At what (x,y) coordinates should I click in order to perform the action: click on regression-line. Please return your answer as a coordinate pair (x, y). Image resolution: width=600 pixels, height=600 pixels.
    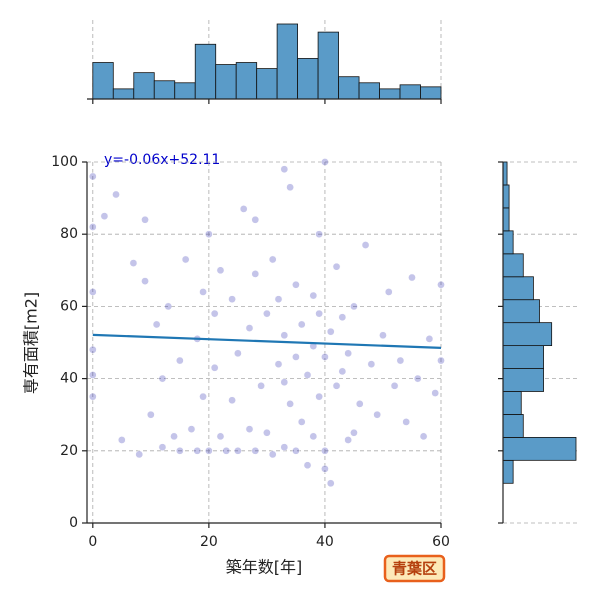
    Looking at the image, I should click on (267, 341).